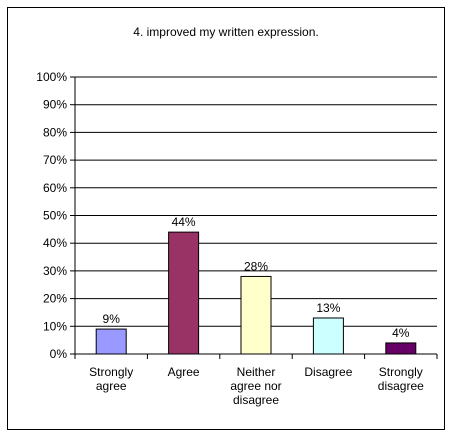 The width and height of the screenshot is (453, 439). I want to click on y-tick-label: 50%, so click(55, 216).